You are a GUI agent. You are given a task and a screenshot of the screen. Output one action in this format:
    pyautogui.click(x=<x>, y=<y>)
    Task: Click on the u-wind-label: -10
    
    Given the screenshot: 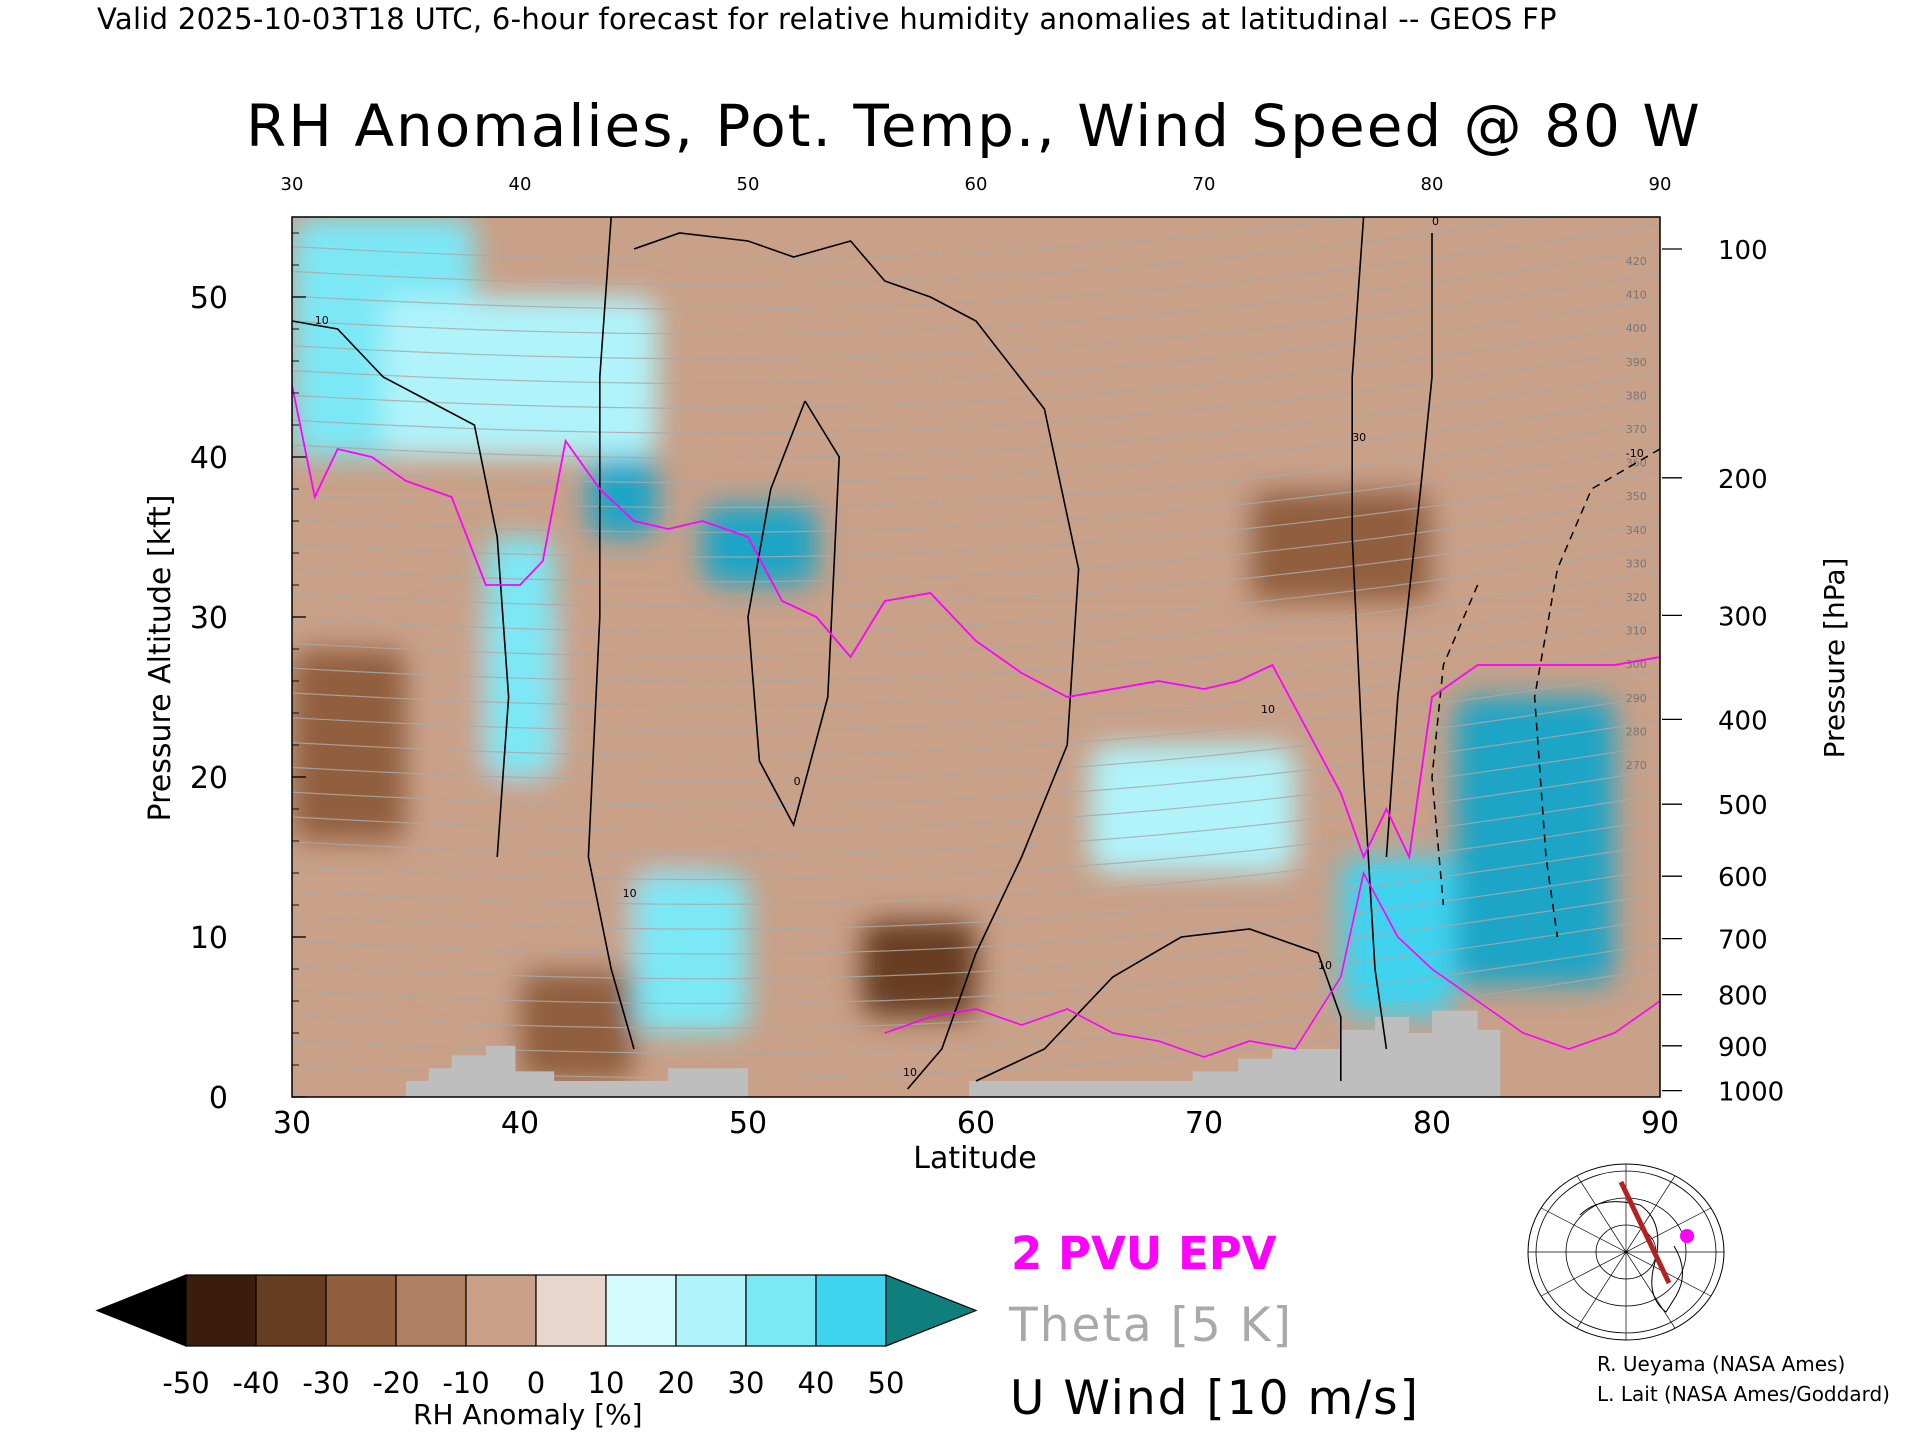 What is the action you would take?
    pyautogui.click(x=1635, y=453)
    